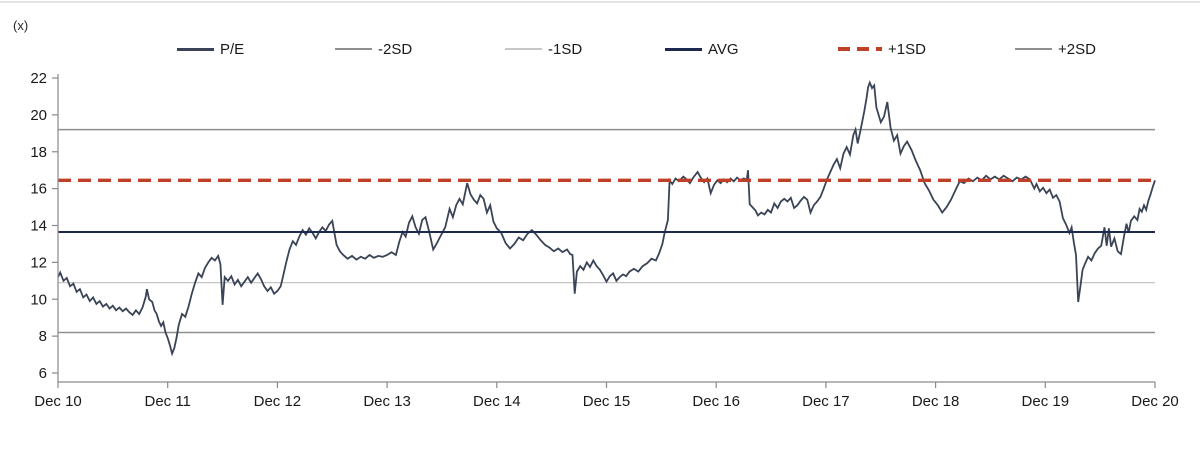  Describe the element at coordinates (38, 78) in the screenshot. I see `y-tick-label: 22` at that location.